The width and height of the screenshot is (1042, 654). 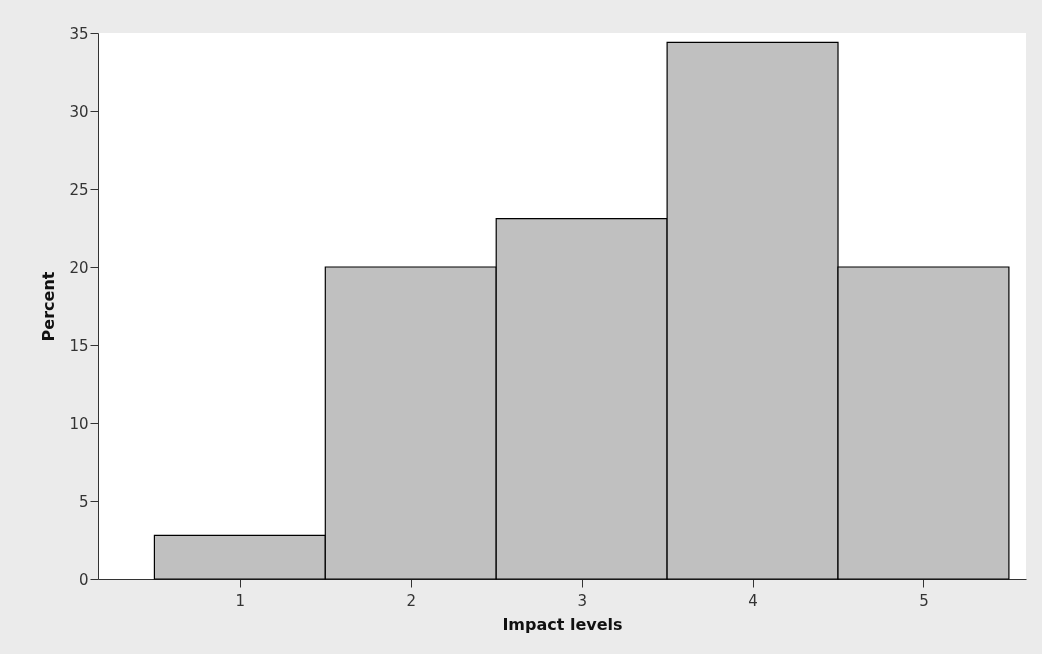 I want to click on y-tick-label: 0, so click(x=83, y=579).